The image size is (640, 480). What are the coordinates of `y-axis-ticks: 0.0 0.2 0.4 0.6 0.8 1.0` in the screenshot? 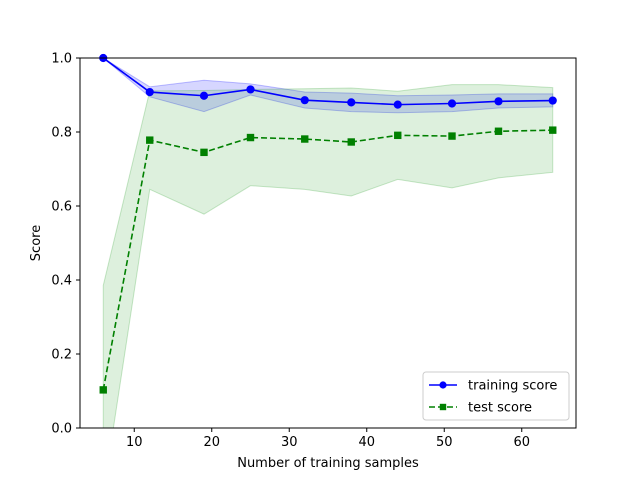 It's located at (65, 244).